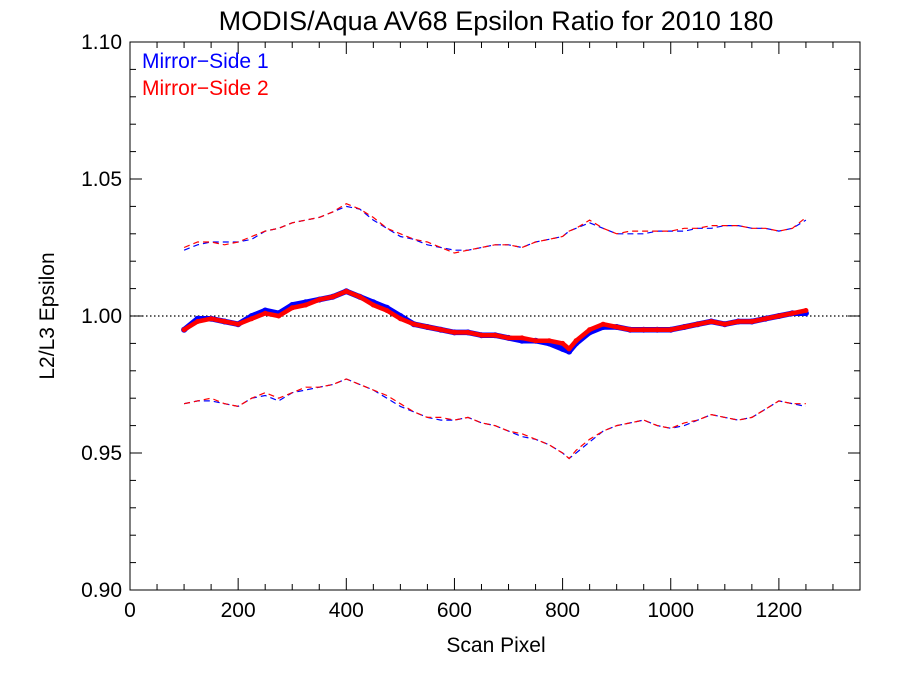 The width and height of the screenshot is (900, 675). I want to click on y-tick-label: 1.05, so click(101, 179).